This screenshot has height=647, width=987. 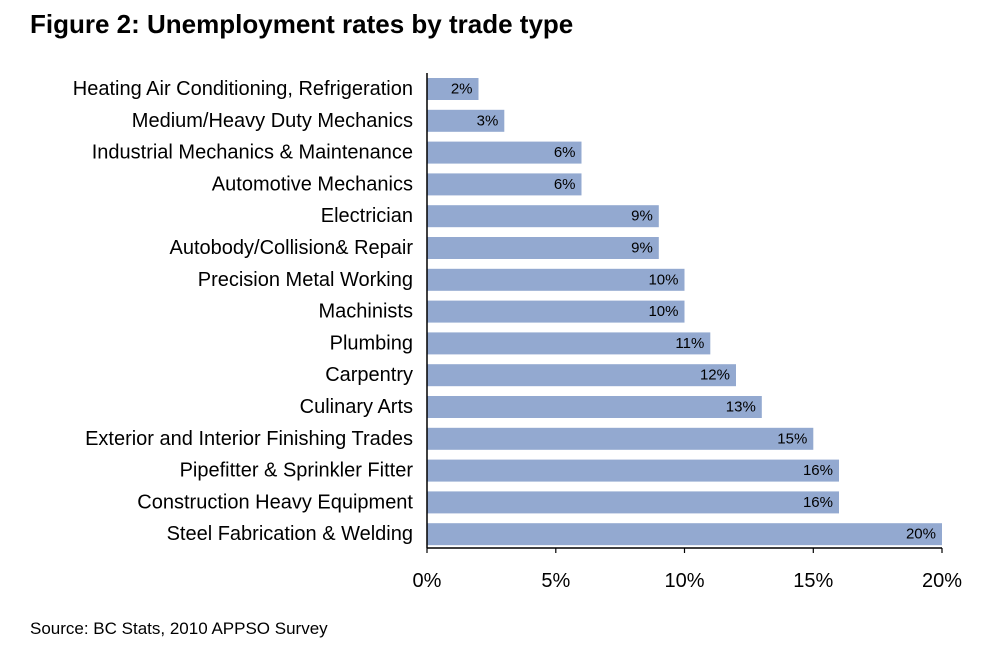 I want to click on category-label: Autobody/Collision& Repair, so click(x=292, y=248).